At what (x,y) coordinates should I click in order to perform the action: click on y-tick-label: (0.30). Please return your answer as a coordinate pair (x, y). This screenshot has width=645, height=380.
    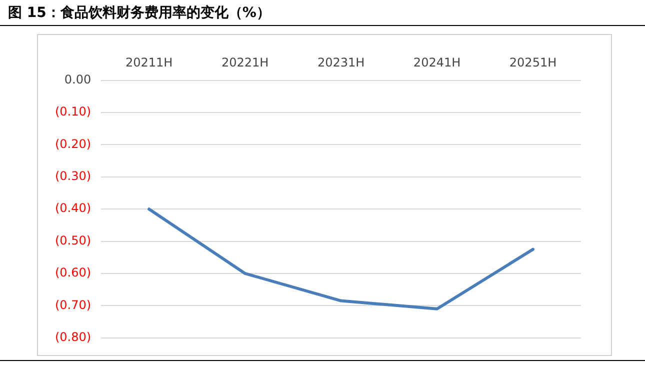
    Looking at the image, I should click on (73, 176).